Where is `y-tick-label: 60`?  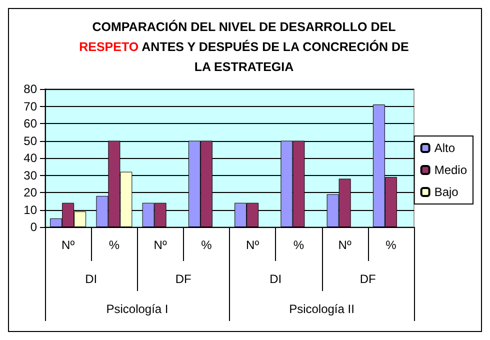
y-tick-label: 60 is located at coordinates (31, 123).